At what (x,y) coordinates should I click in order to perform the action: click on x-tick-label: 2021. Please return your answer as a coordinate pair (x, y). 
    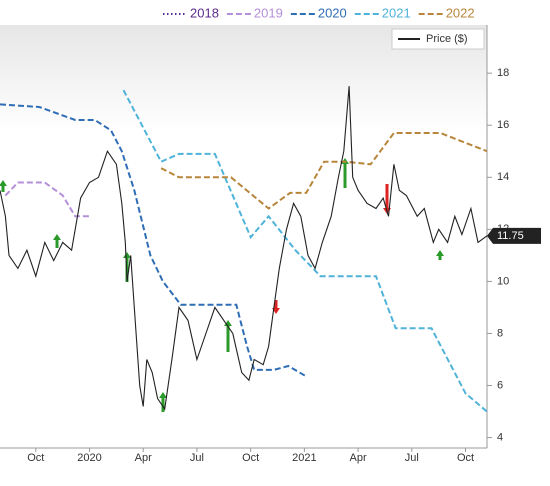
    Looking at the image, I should click on (304, 458).